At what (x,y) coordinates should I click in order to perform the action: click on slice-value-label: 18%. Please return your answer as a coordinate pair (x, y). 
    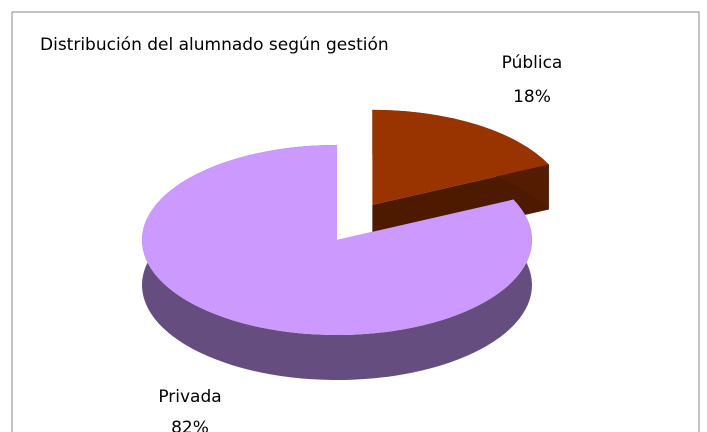
    Looking at the image, I should click on (532, 97).